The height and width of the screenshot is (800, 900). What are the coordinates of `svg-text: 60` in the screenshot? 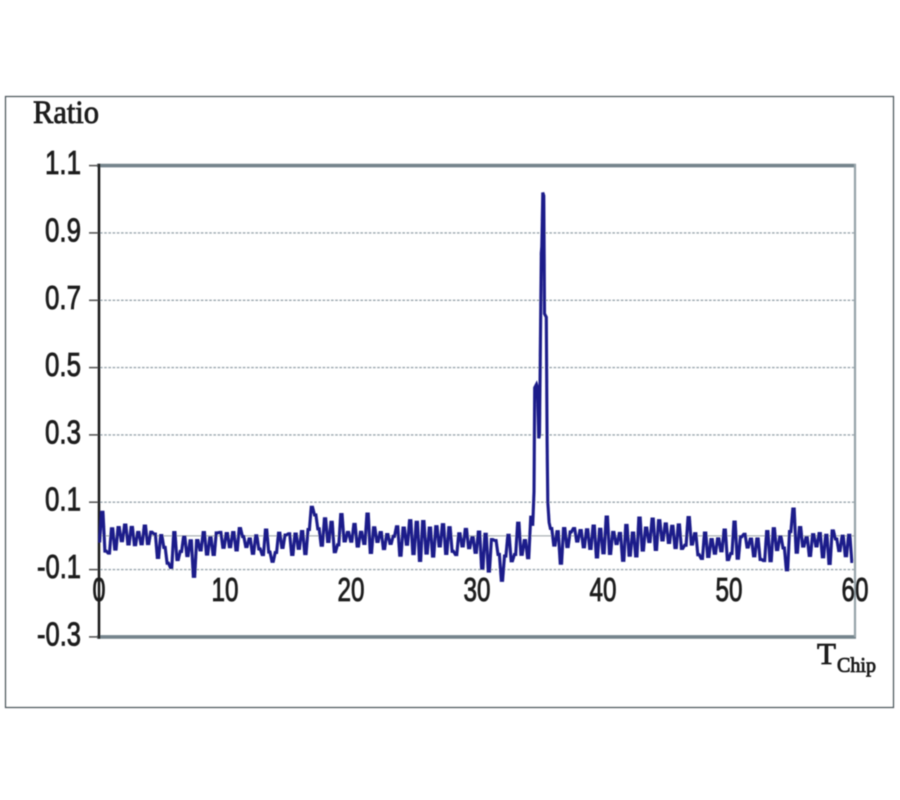 It's located at (855, 589).